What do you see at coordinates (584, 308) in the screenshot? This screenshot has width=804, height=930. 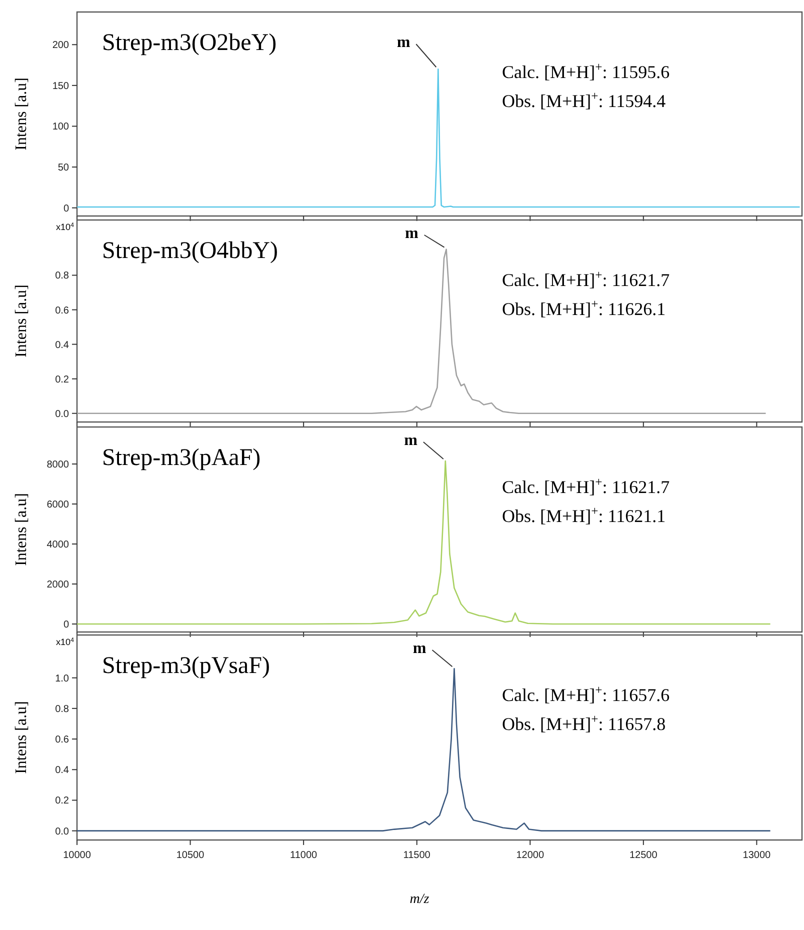 I see `annotation: Obs. [M+H]$^{+}$: 11626.1` at bounding box center [584, 308].